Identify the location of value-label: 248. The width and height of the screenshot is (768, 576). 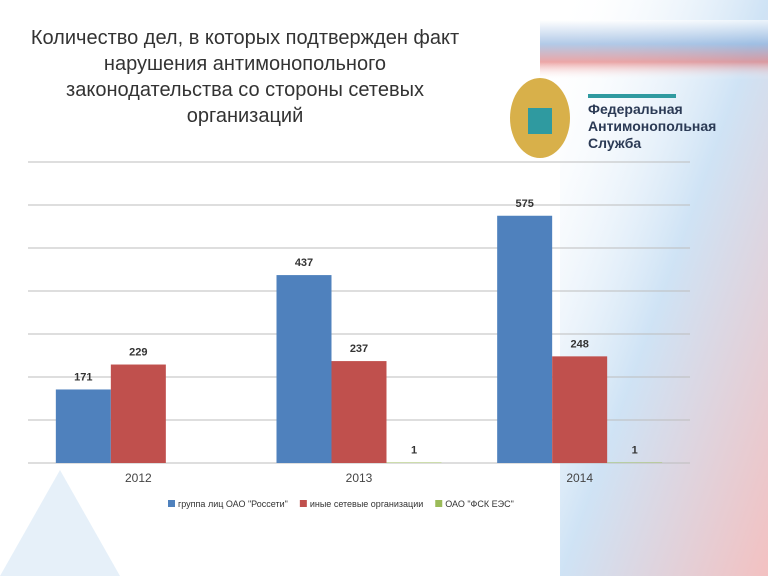
(579, 344).